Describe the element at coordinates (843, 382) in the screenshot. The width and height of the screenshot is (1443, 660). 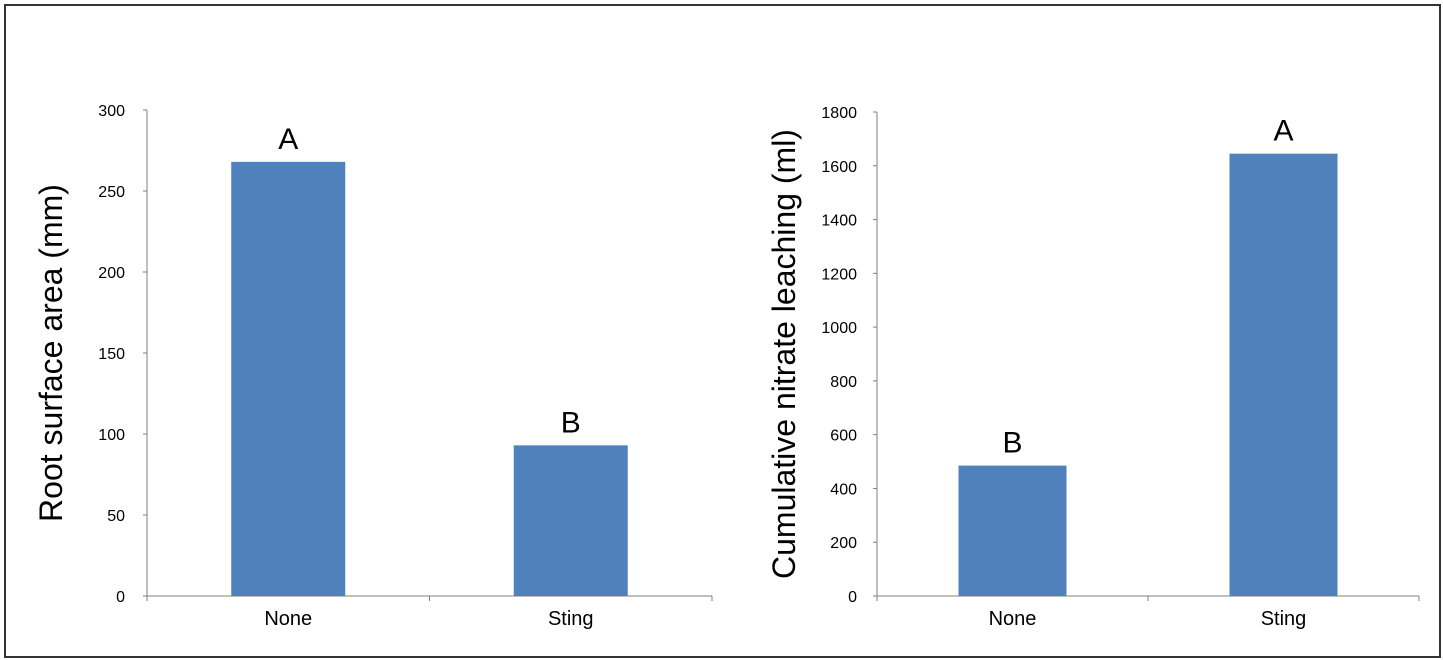
I see `y-tick-label: 800` at that location.